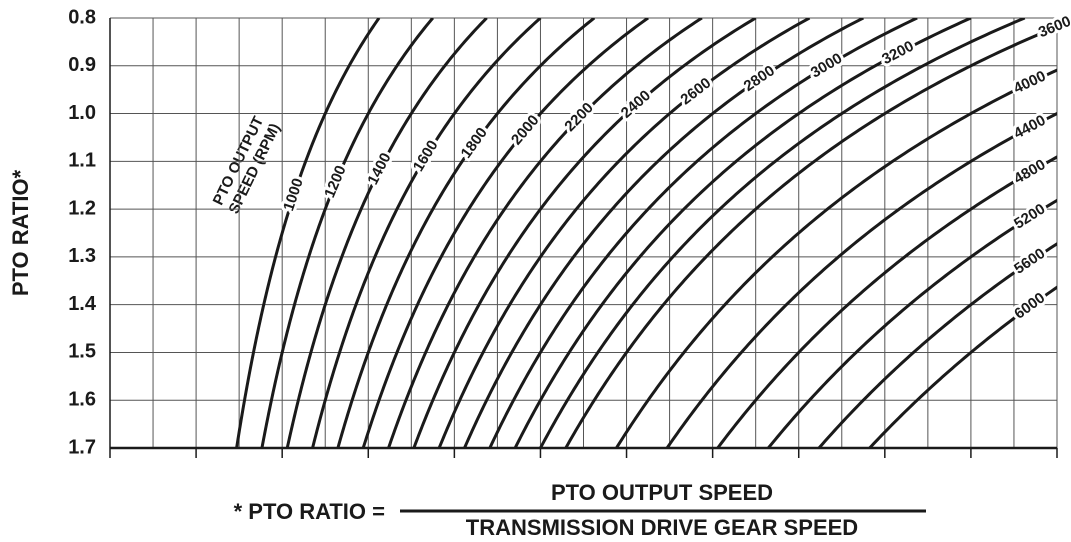 This screenshot has height=542, width=1071. I want to click on y-tick-label: 1.2, so click(82, 208).